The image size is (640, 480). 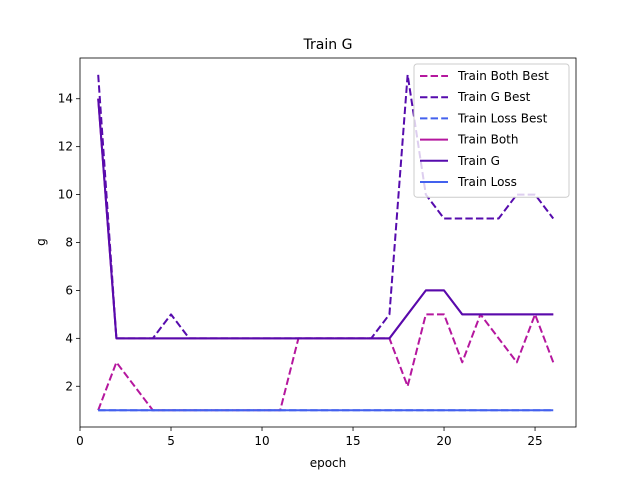 What do you see at coordinates (443, 441) in the screenshot?
I see `x-tick-label-4: 20` at bounding box center [443, 441].